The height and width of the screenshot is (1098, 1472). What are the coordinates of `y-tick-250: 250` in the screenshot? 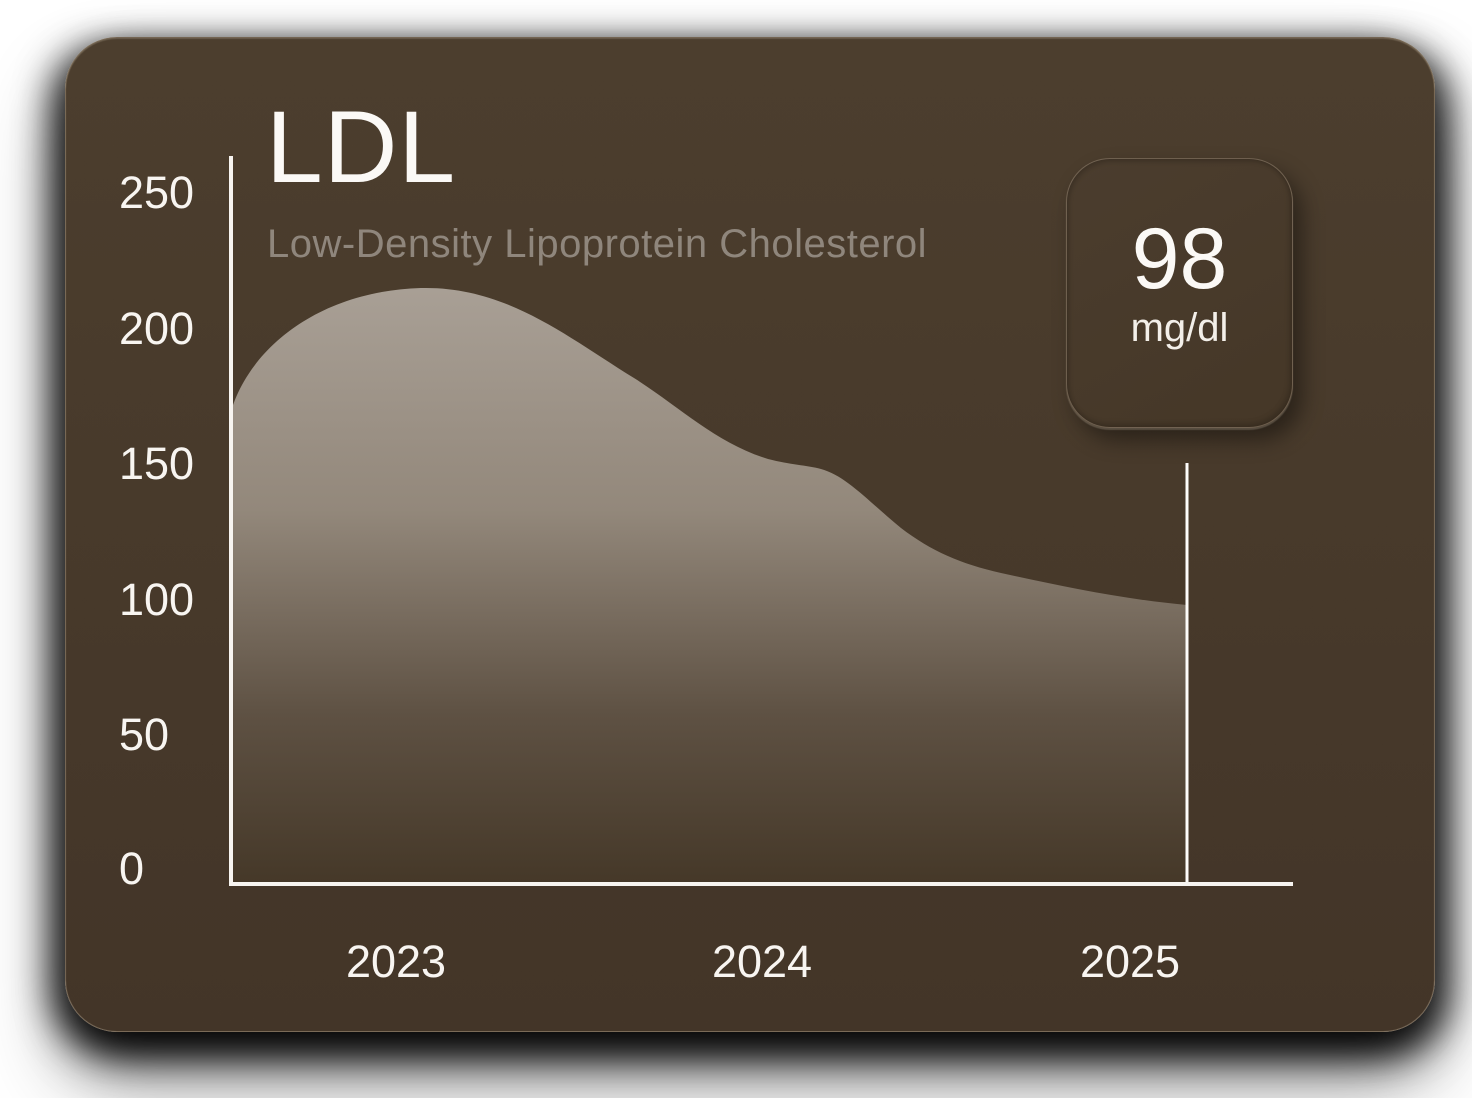 It's located at (157, 192).